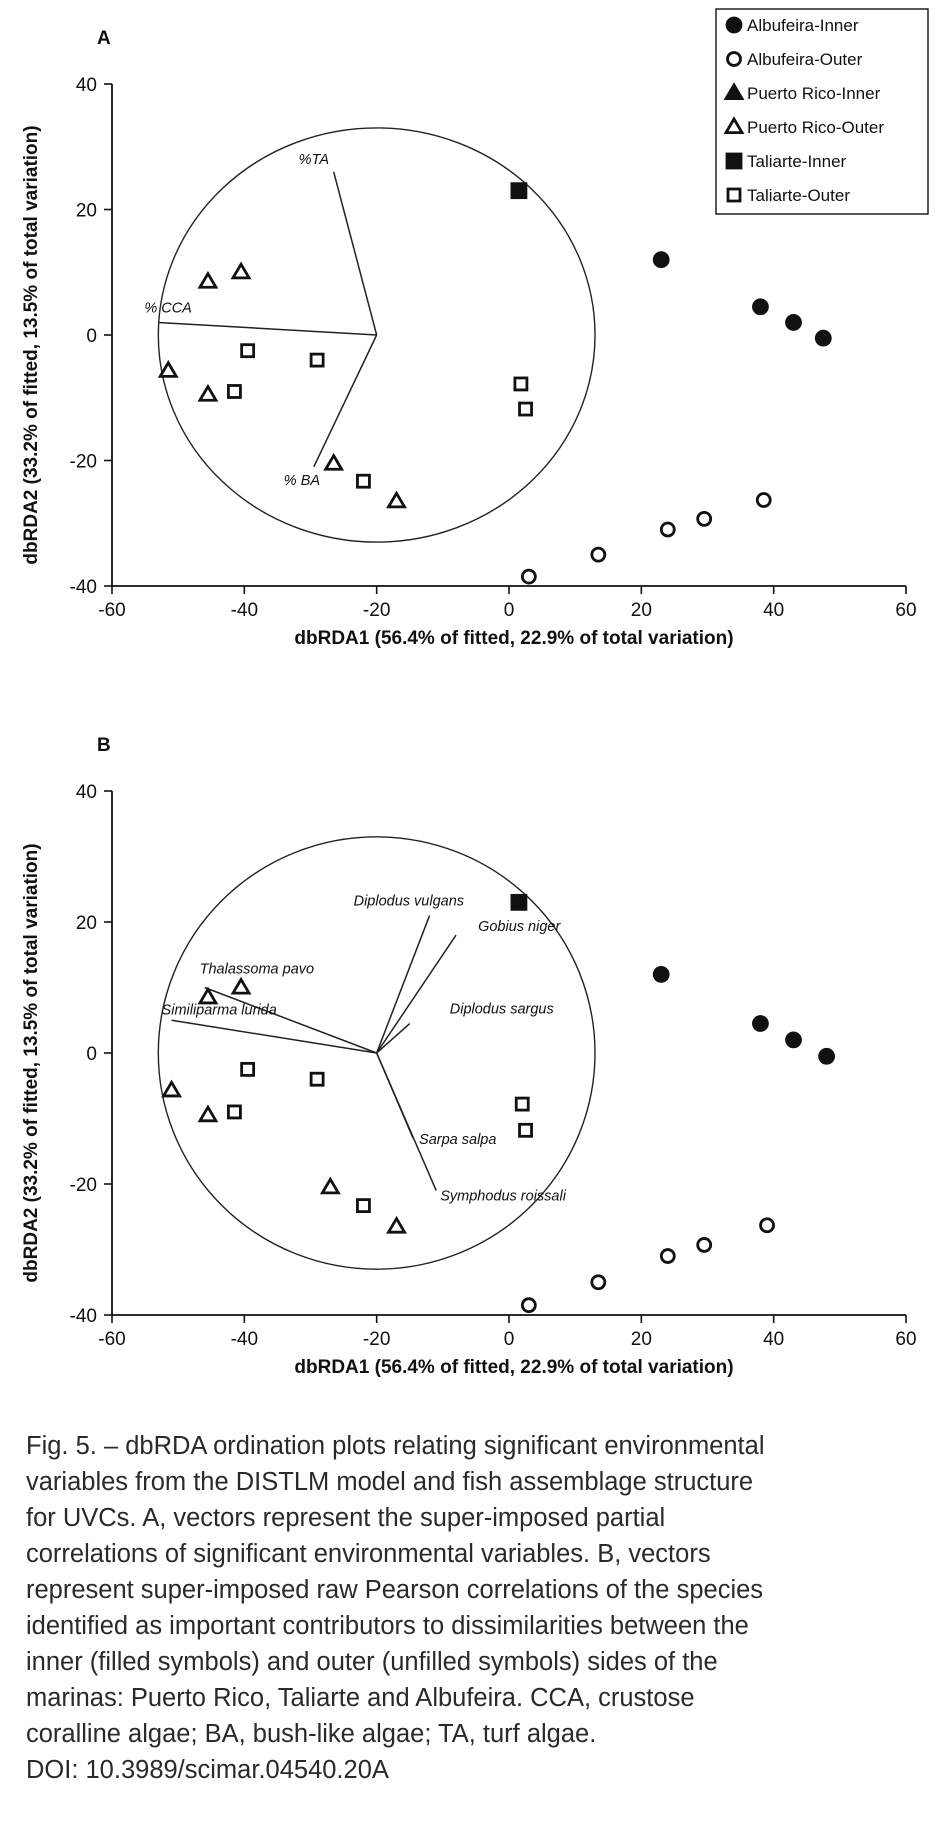  Describe the element at coordinates (814, 93) in the screenshot. I see `legend-label-puerto-rico-inner: Puerto Rico-Inner` at that location.